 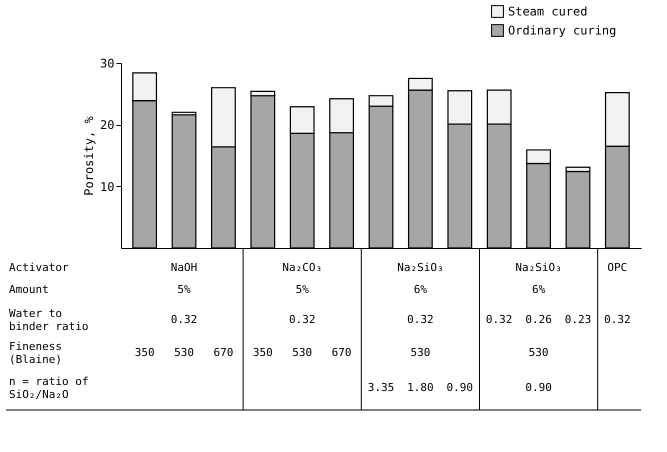 I want to click on text: Amount, so click(x=29, y=289).